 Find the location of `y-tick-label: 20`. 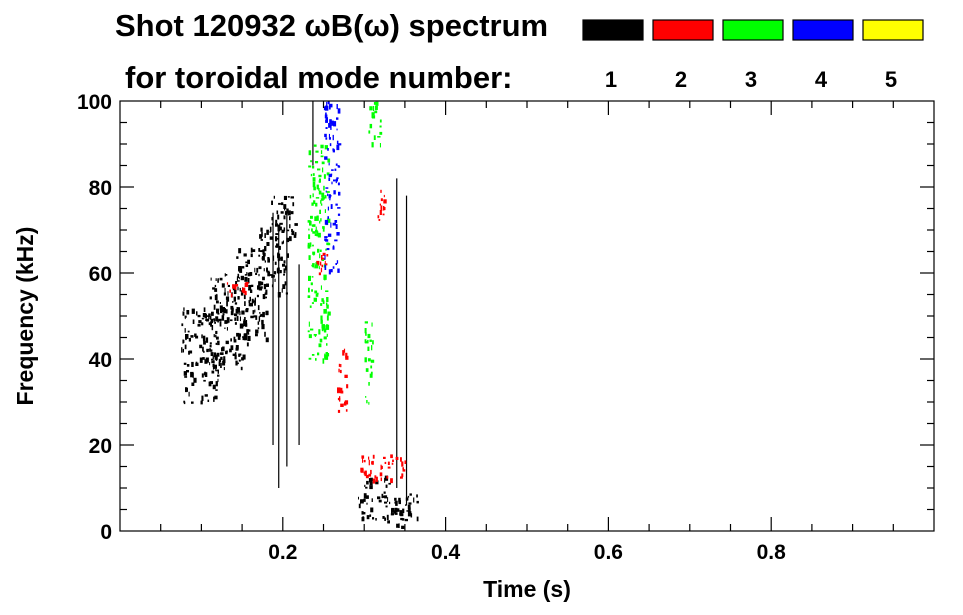

y-tick-label: 20 is located at coordinates (100, 446).